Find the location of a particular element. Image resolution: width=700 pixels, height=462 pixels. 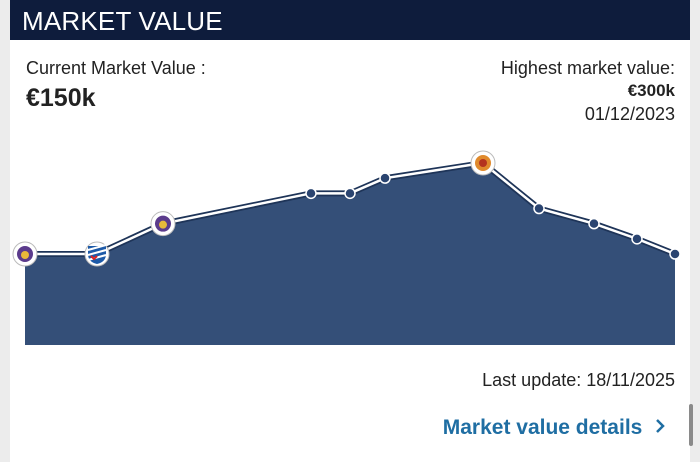

current-label: Current Market Value : is located at coordinates (116, 68).